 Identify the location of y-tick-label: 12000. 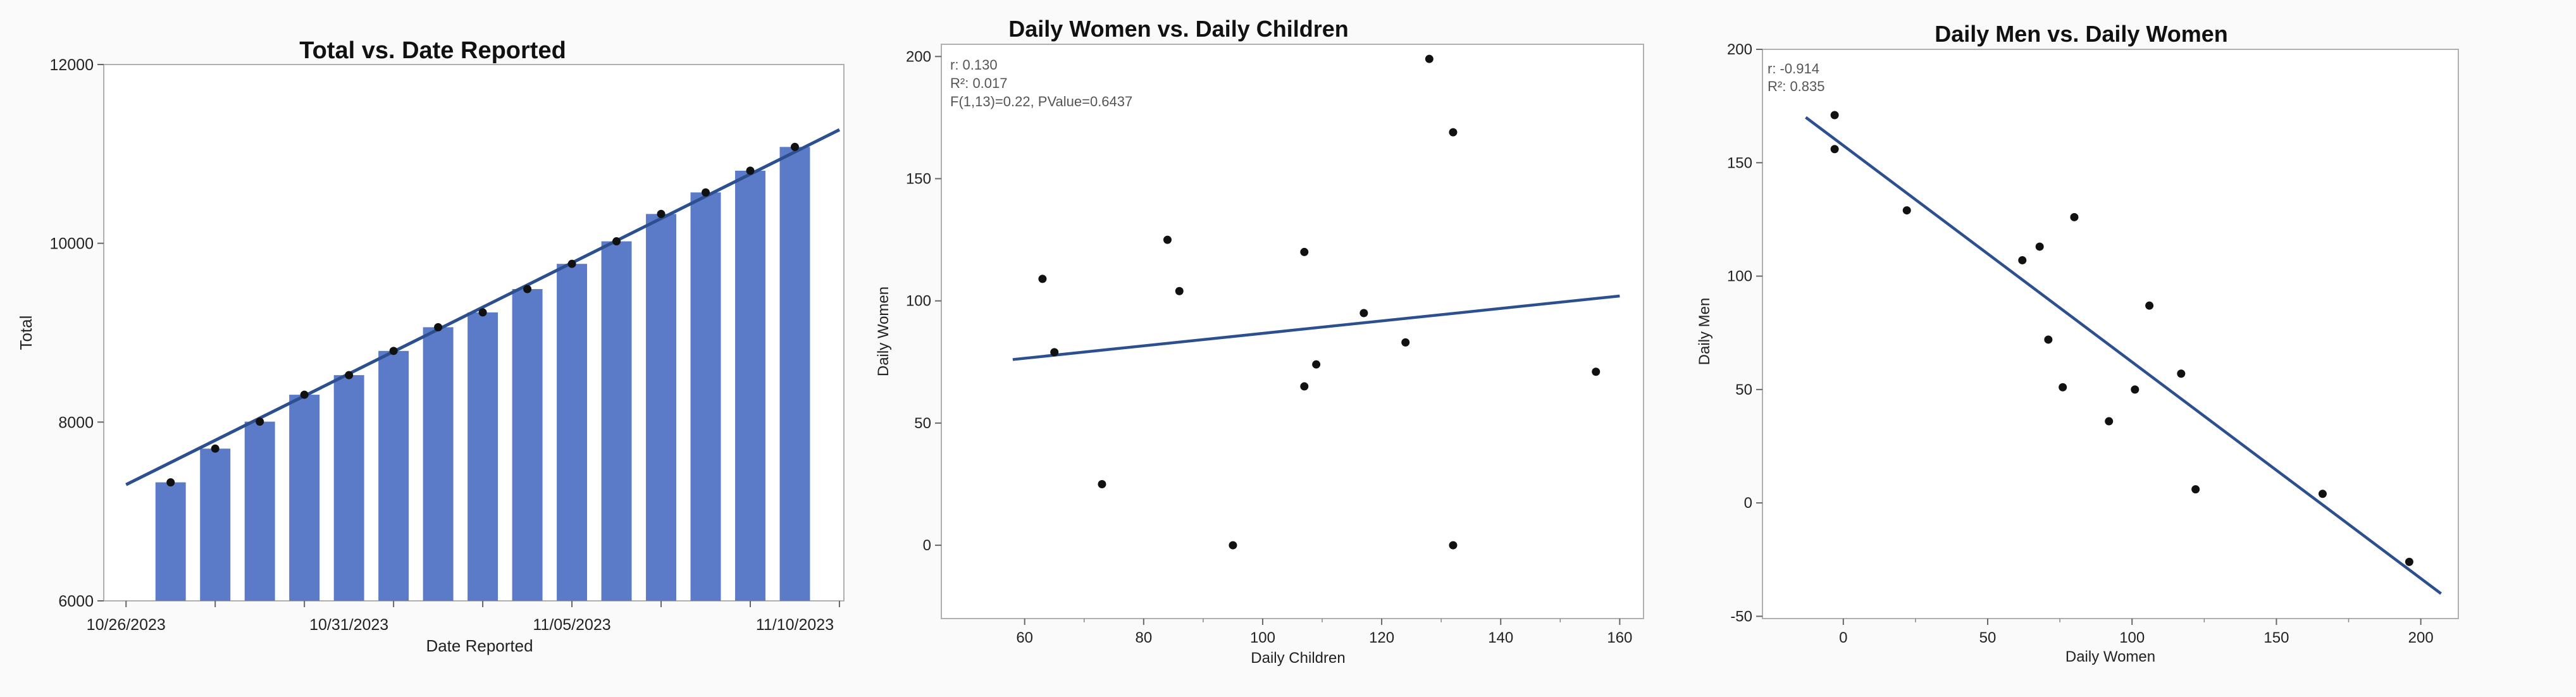
(71, 65).